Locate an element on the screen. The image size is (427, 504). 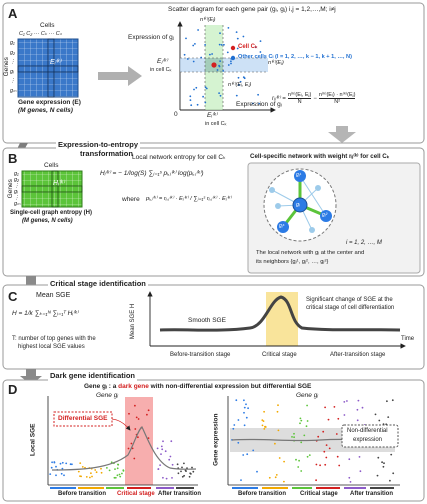
node-n1-label: gⱼ¹ is located at coordinates (299, 175).